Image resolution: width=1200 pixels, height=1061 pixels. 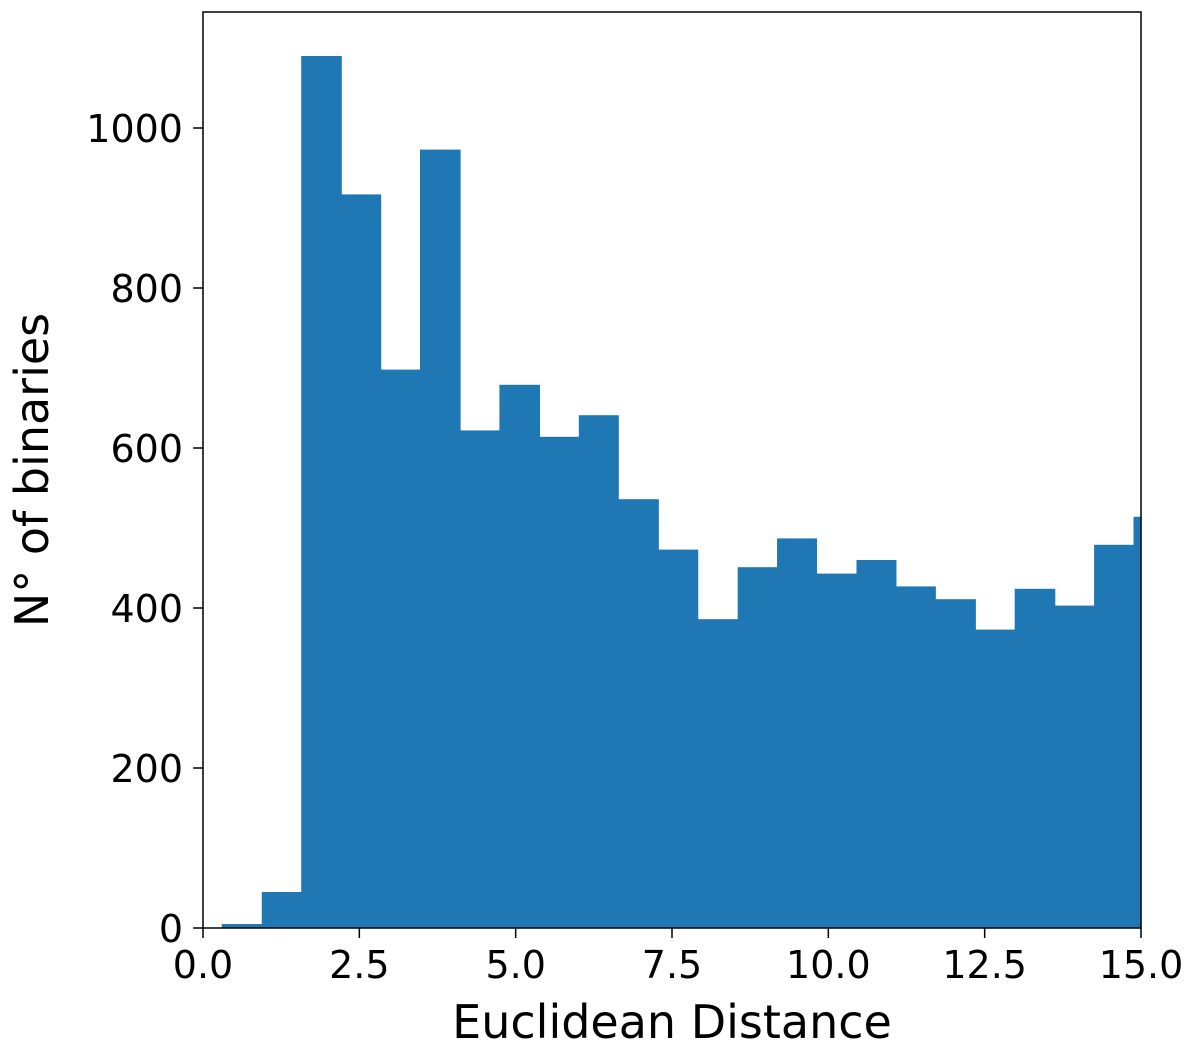 I want to click on x-tick-label: 12.5, so click(x=984, y=965).